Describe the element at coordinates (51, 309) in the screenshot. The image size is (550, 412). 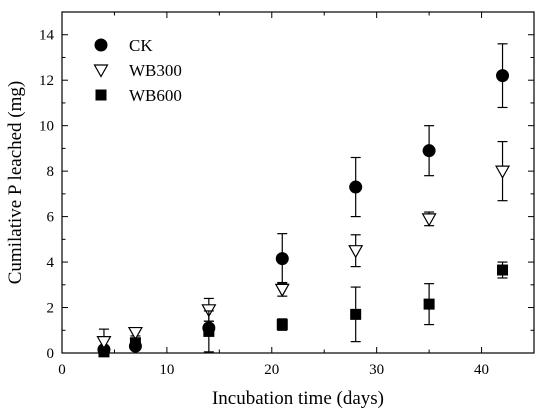
I see `y-tick-label: 2` at that location.